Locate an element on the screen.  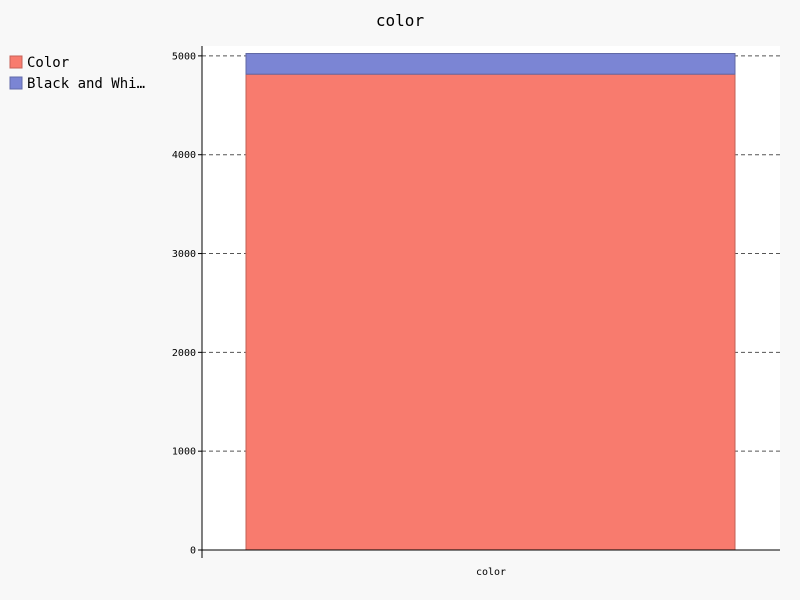
chart-title: color is located at coordinates (400, 20).